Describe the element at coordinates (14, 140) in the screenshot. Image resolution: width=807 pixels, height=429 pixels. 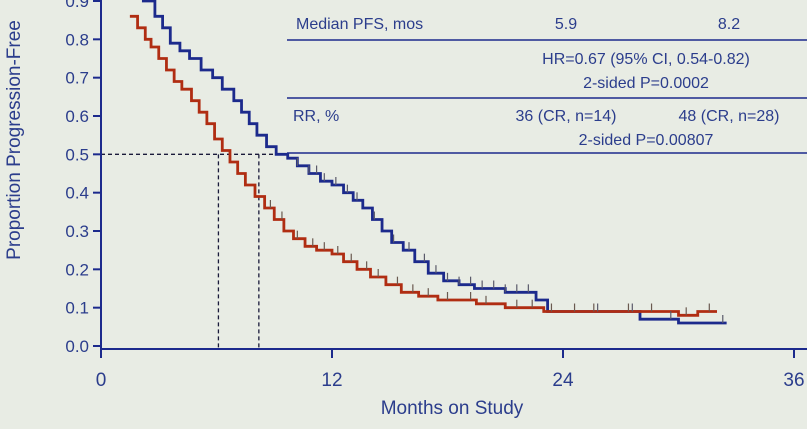
I see `y-axis-label: Proportion Progression-Free` at that location.